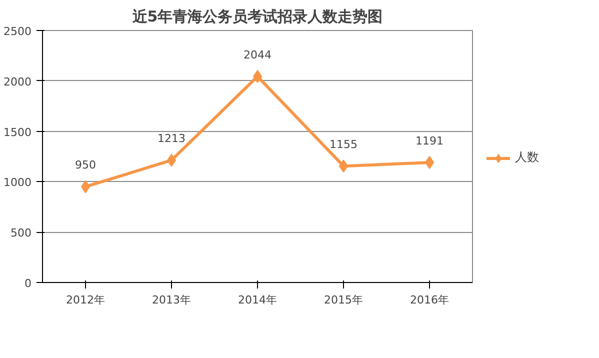 The height and width of the screenshot is (358, 599). I want to click on y-tick-label: 0, so click(28, 283).